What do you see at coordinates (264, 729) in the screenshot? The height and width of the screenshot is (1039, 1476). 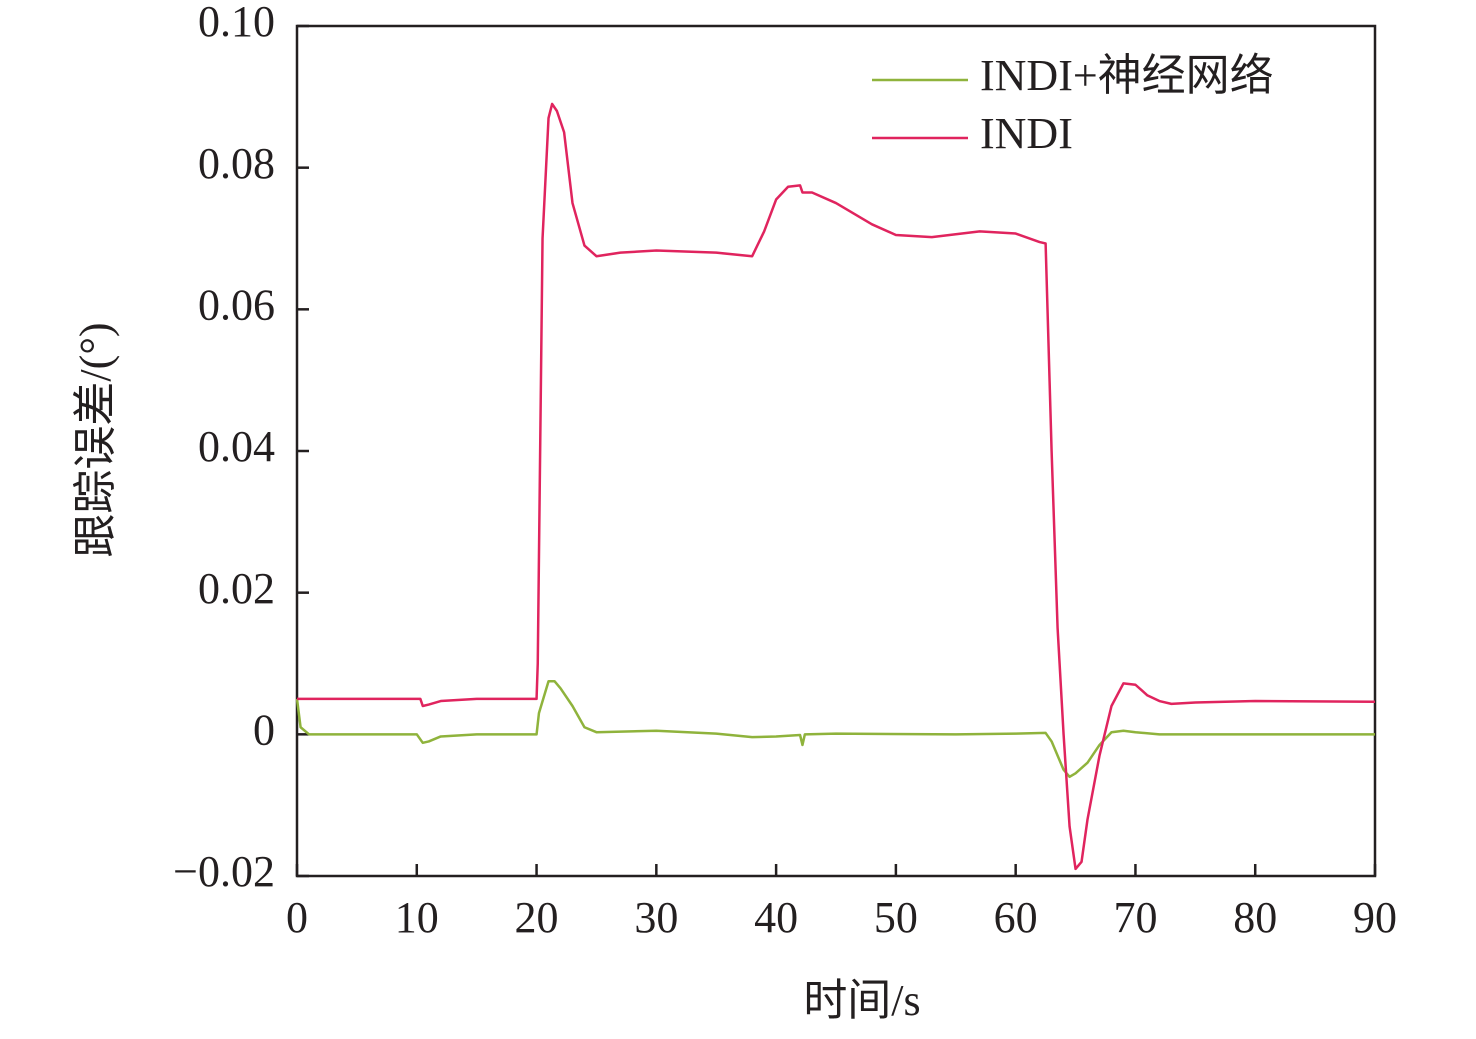 I see `y-tick-label: 0` at bounding box center [264, 729].